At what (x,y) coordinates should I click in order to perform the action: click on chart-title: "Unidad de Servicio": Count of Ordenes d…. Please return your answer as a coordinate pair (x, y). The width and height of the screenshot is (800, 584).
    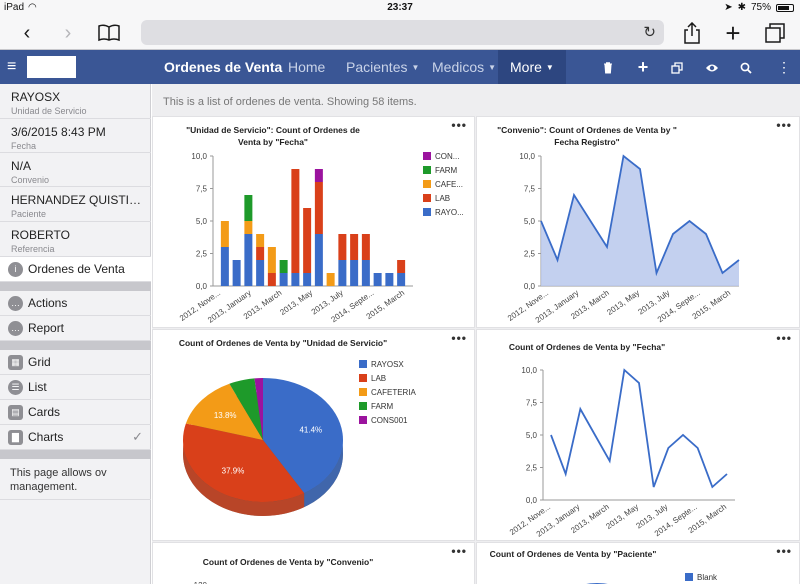
    Looking at the image, I should click on (273, 130).